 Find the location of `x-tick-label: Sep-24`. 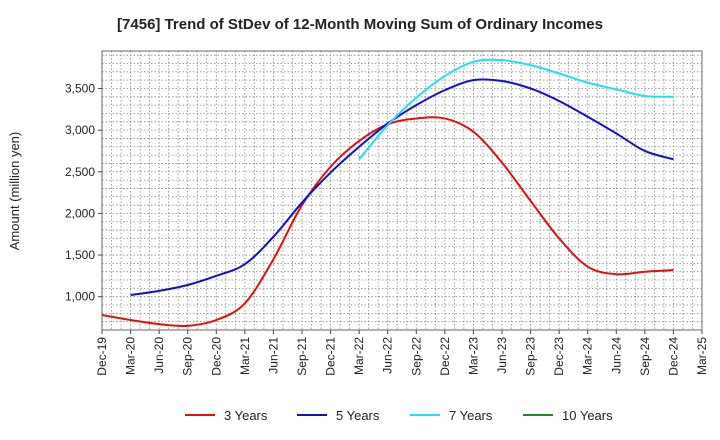

x-tick-label: Sep-24 is located at coordinates (645, 356).